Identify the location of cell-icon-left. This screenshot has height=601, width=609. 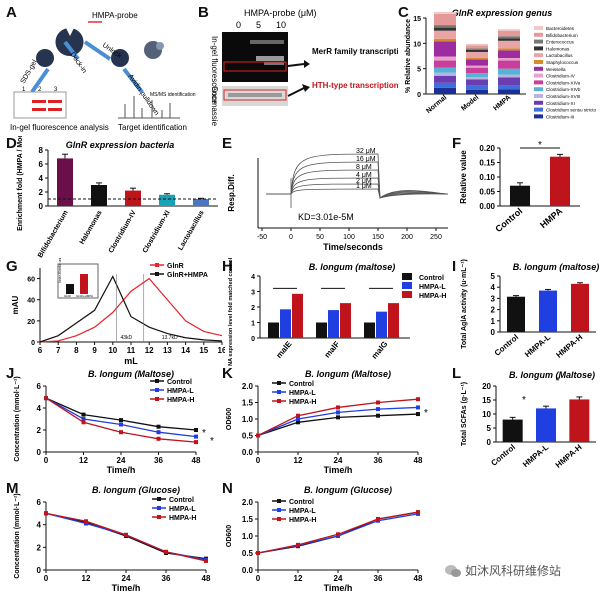
(45, 58).